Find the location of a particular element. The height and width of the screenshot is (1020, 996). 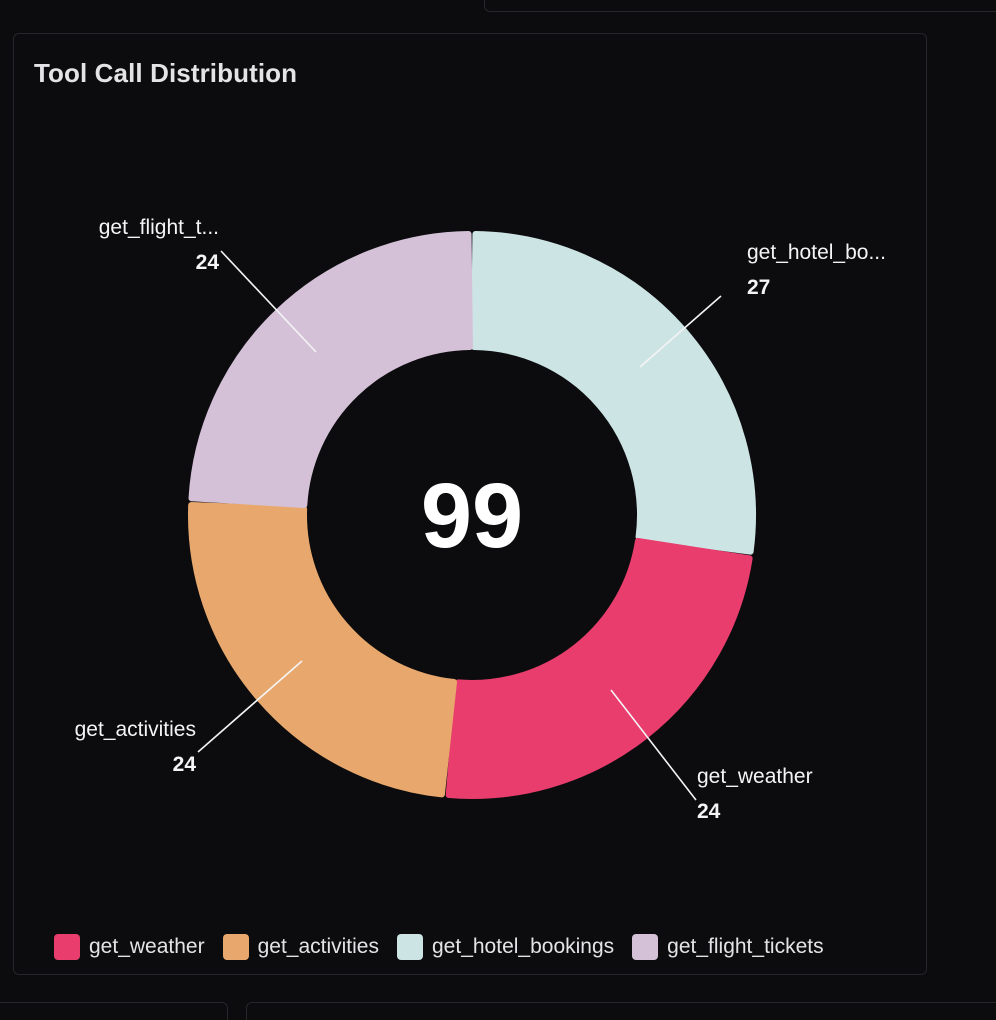

donut-slice-get-activities is located at coordinates (322, 650).